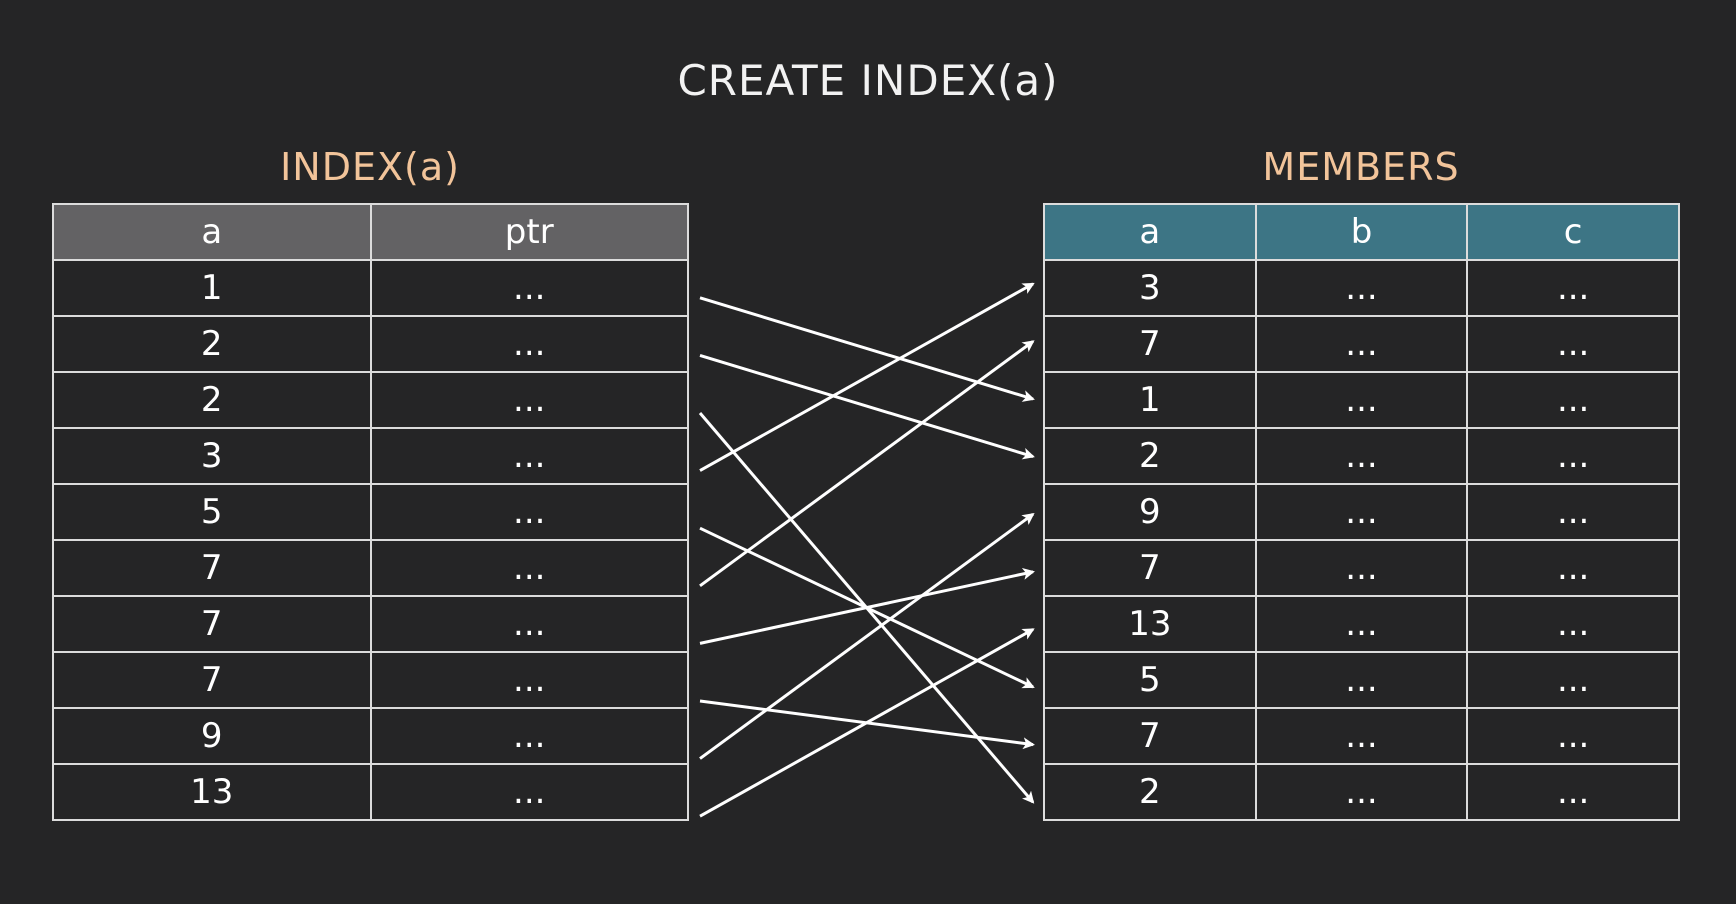  Describe the element at coordinates (1150, 512) in the screenshot. I see `members-cell-a: 9` at that location.